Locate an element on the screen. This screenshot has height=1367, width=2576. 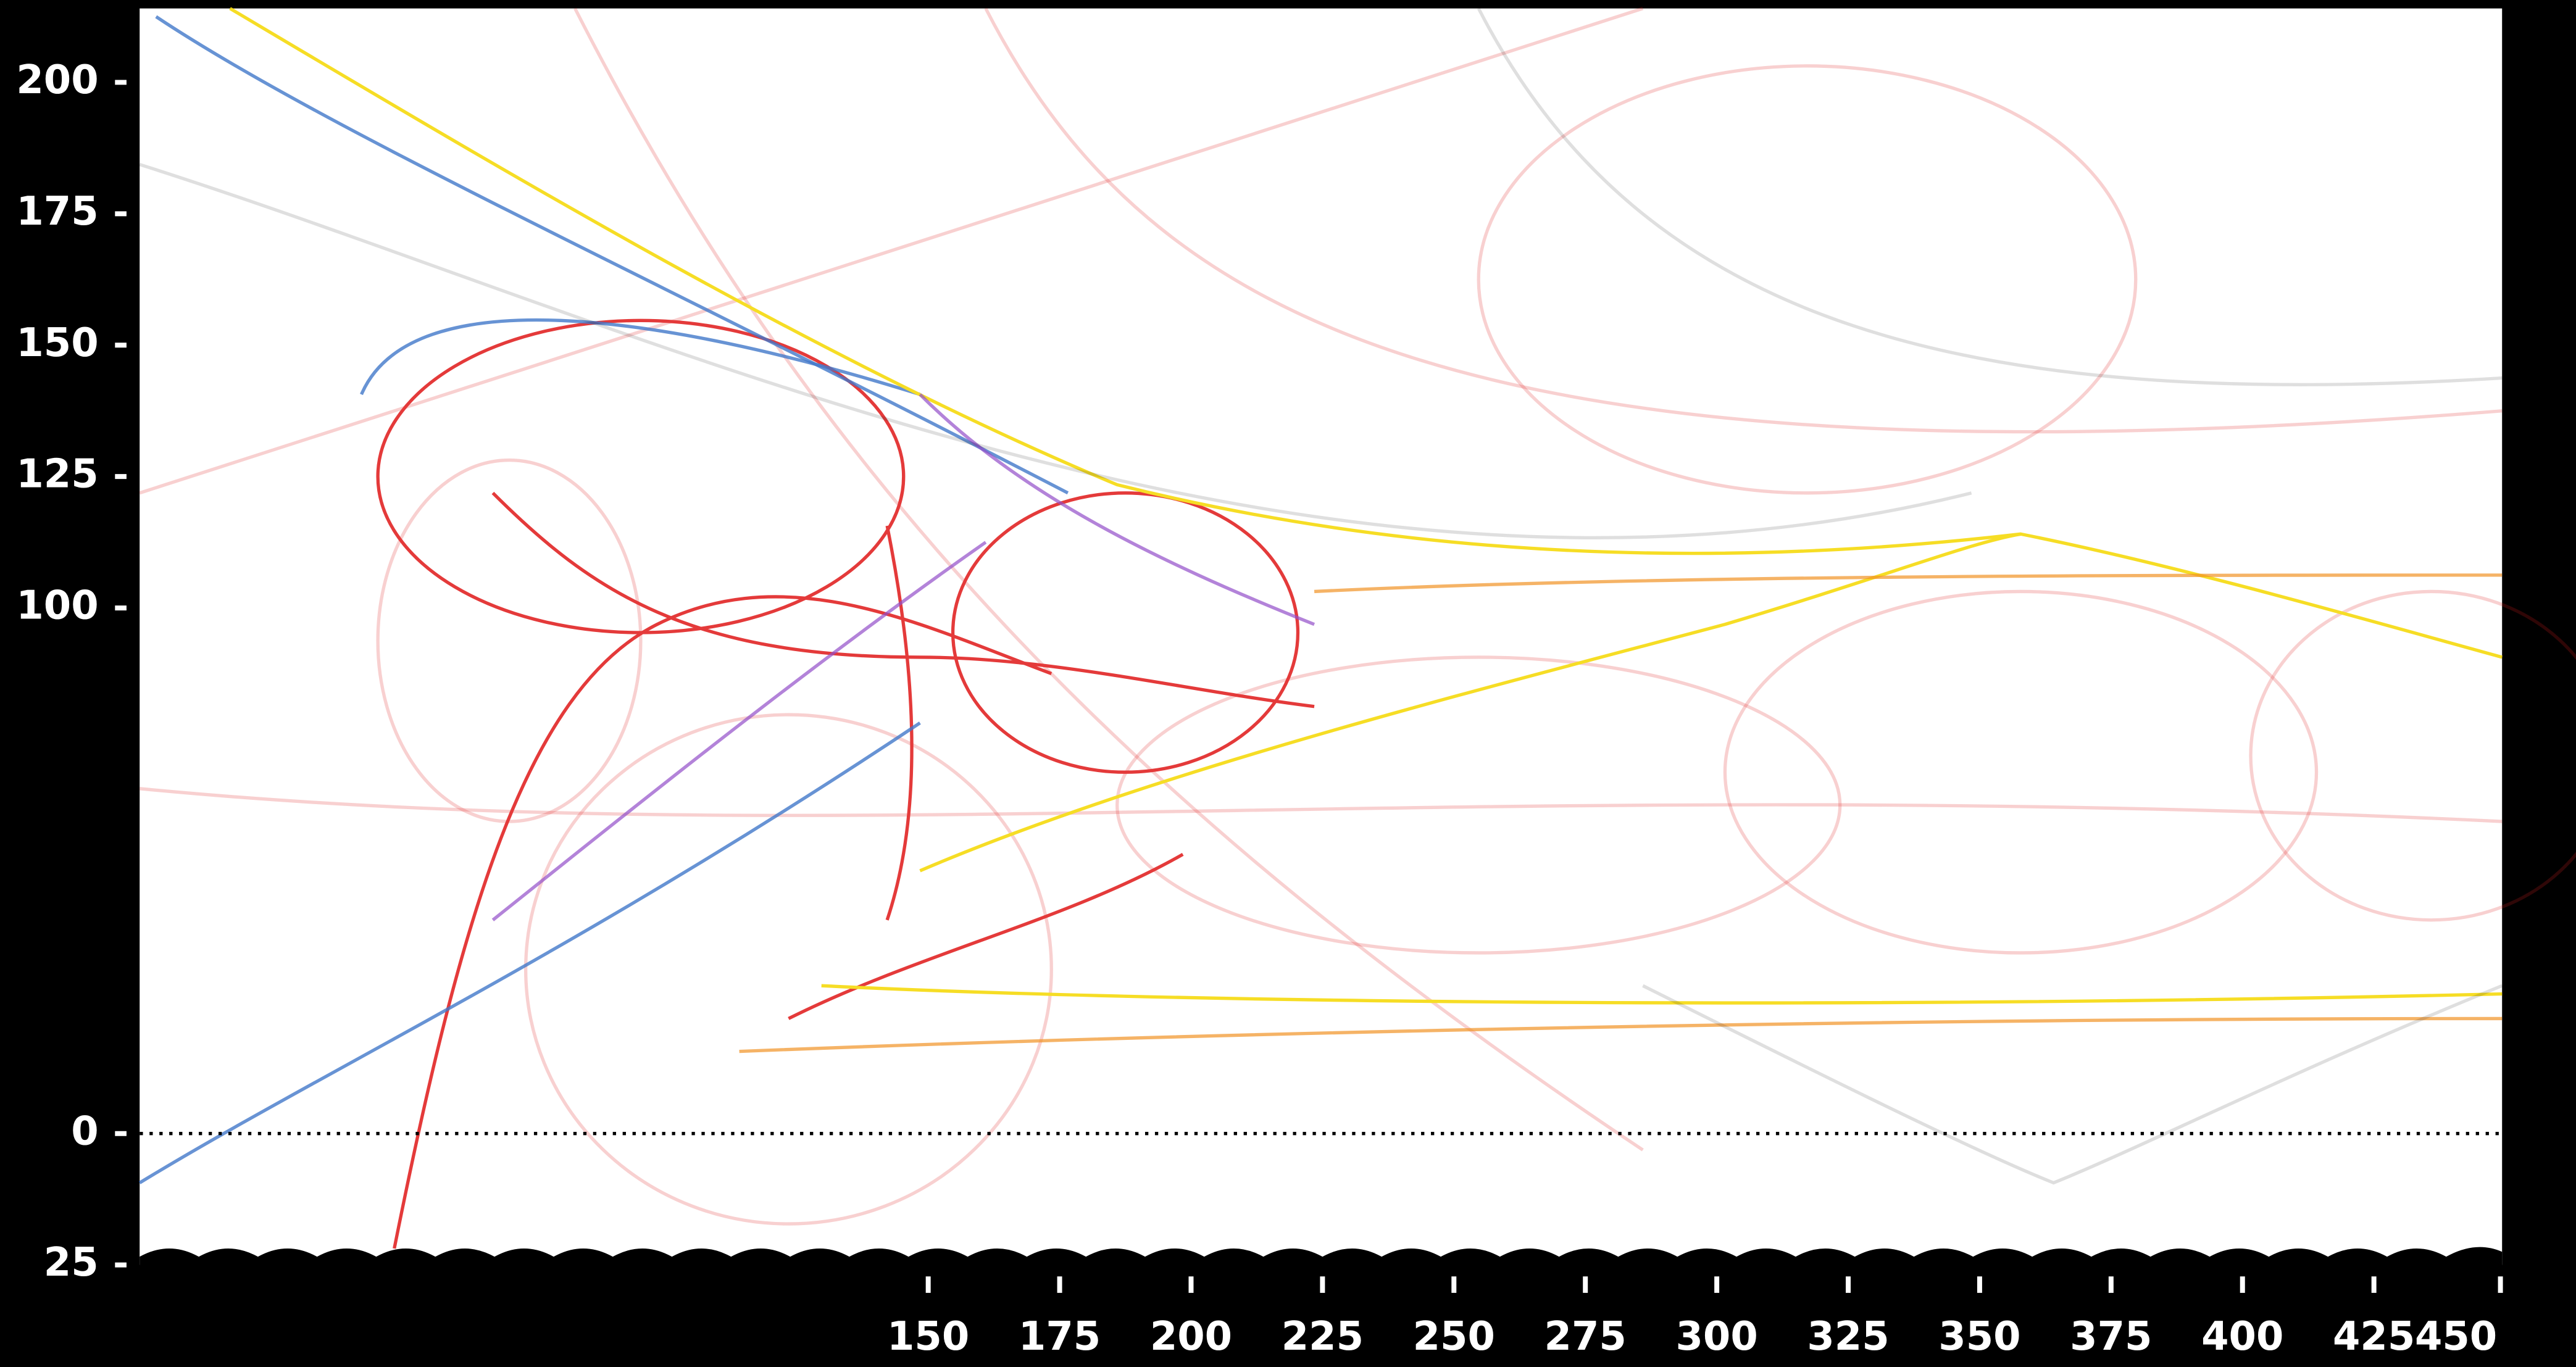
x-tick-label: 450 is located at coordinates (2456, 1337).